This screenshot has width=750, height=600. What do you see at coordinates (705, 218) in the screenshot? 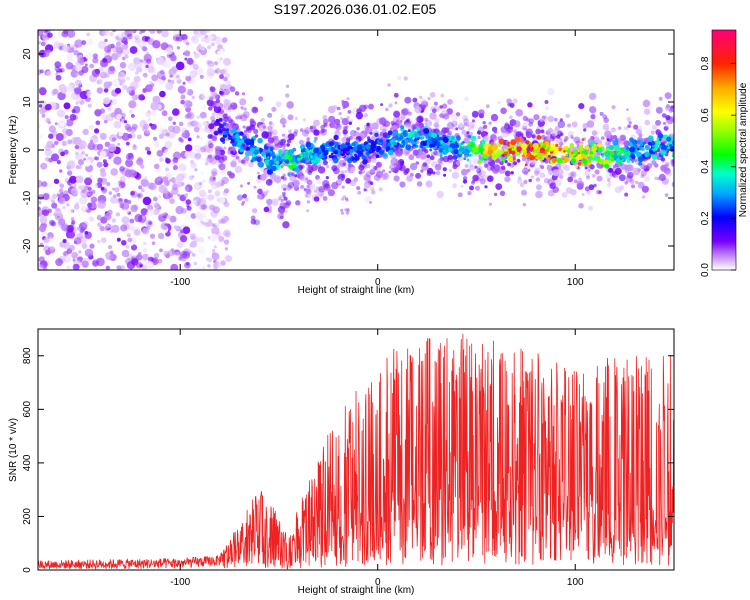
I see `colorbar-tick-label: 0.2` at bounding box center [705, 218].